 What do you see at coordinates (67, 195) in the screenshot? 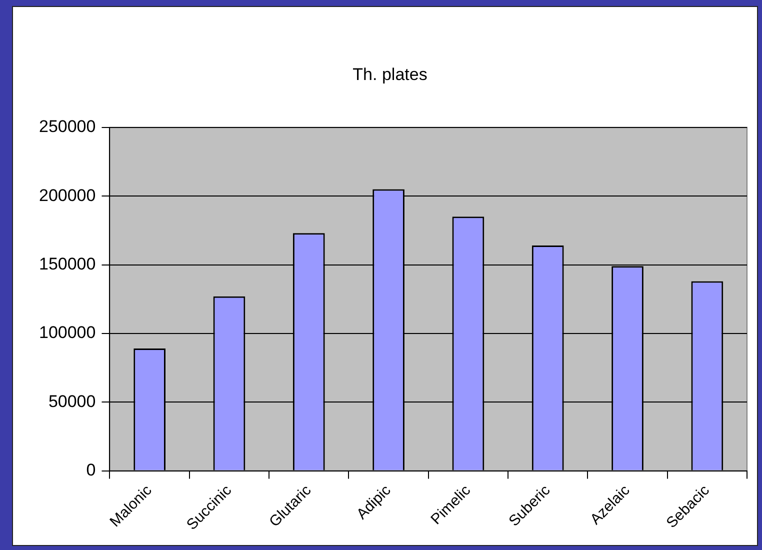
I see `y-tick-label: 200000` at bounding box center [67, 195].